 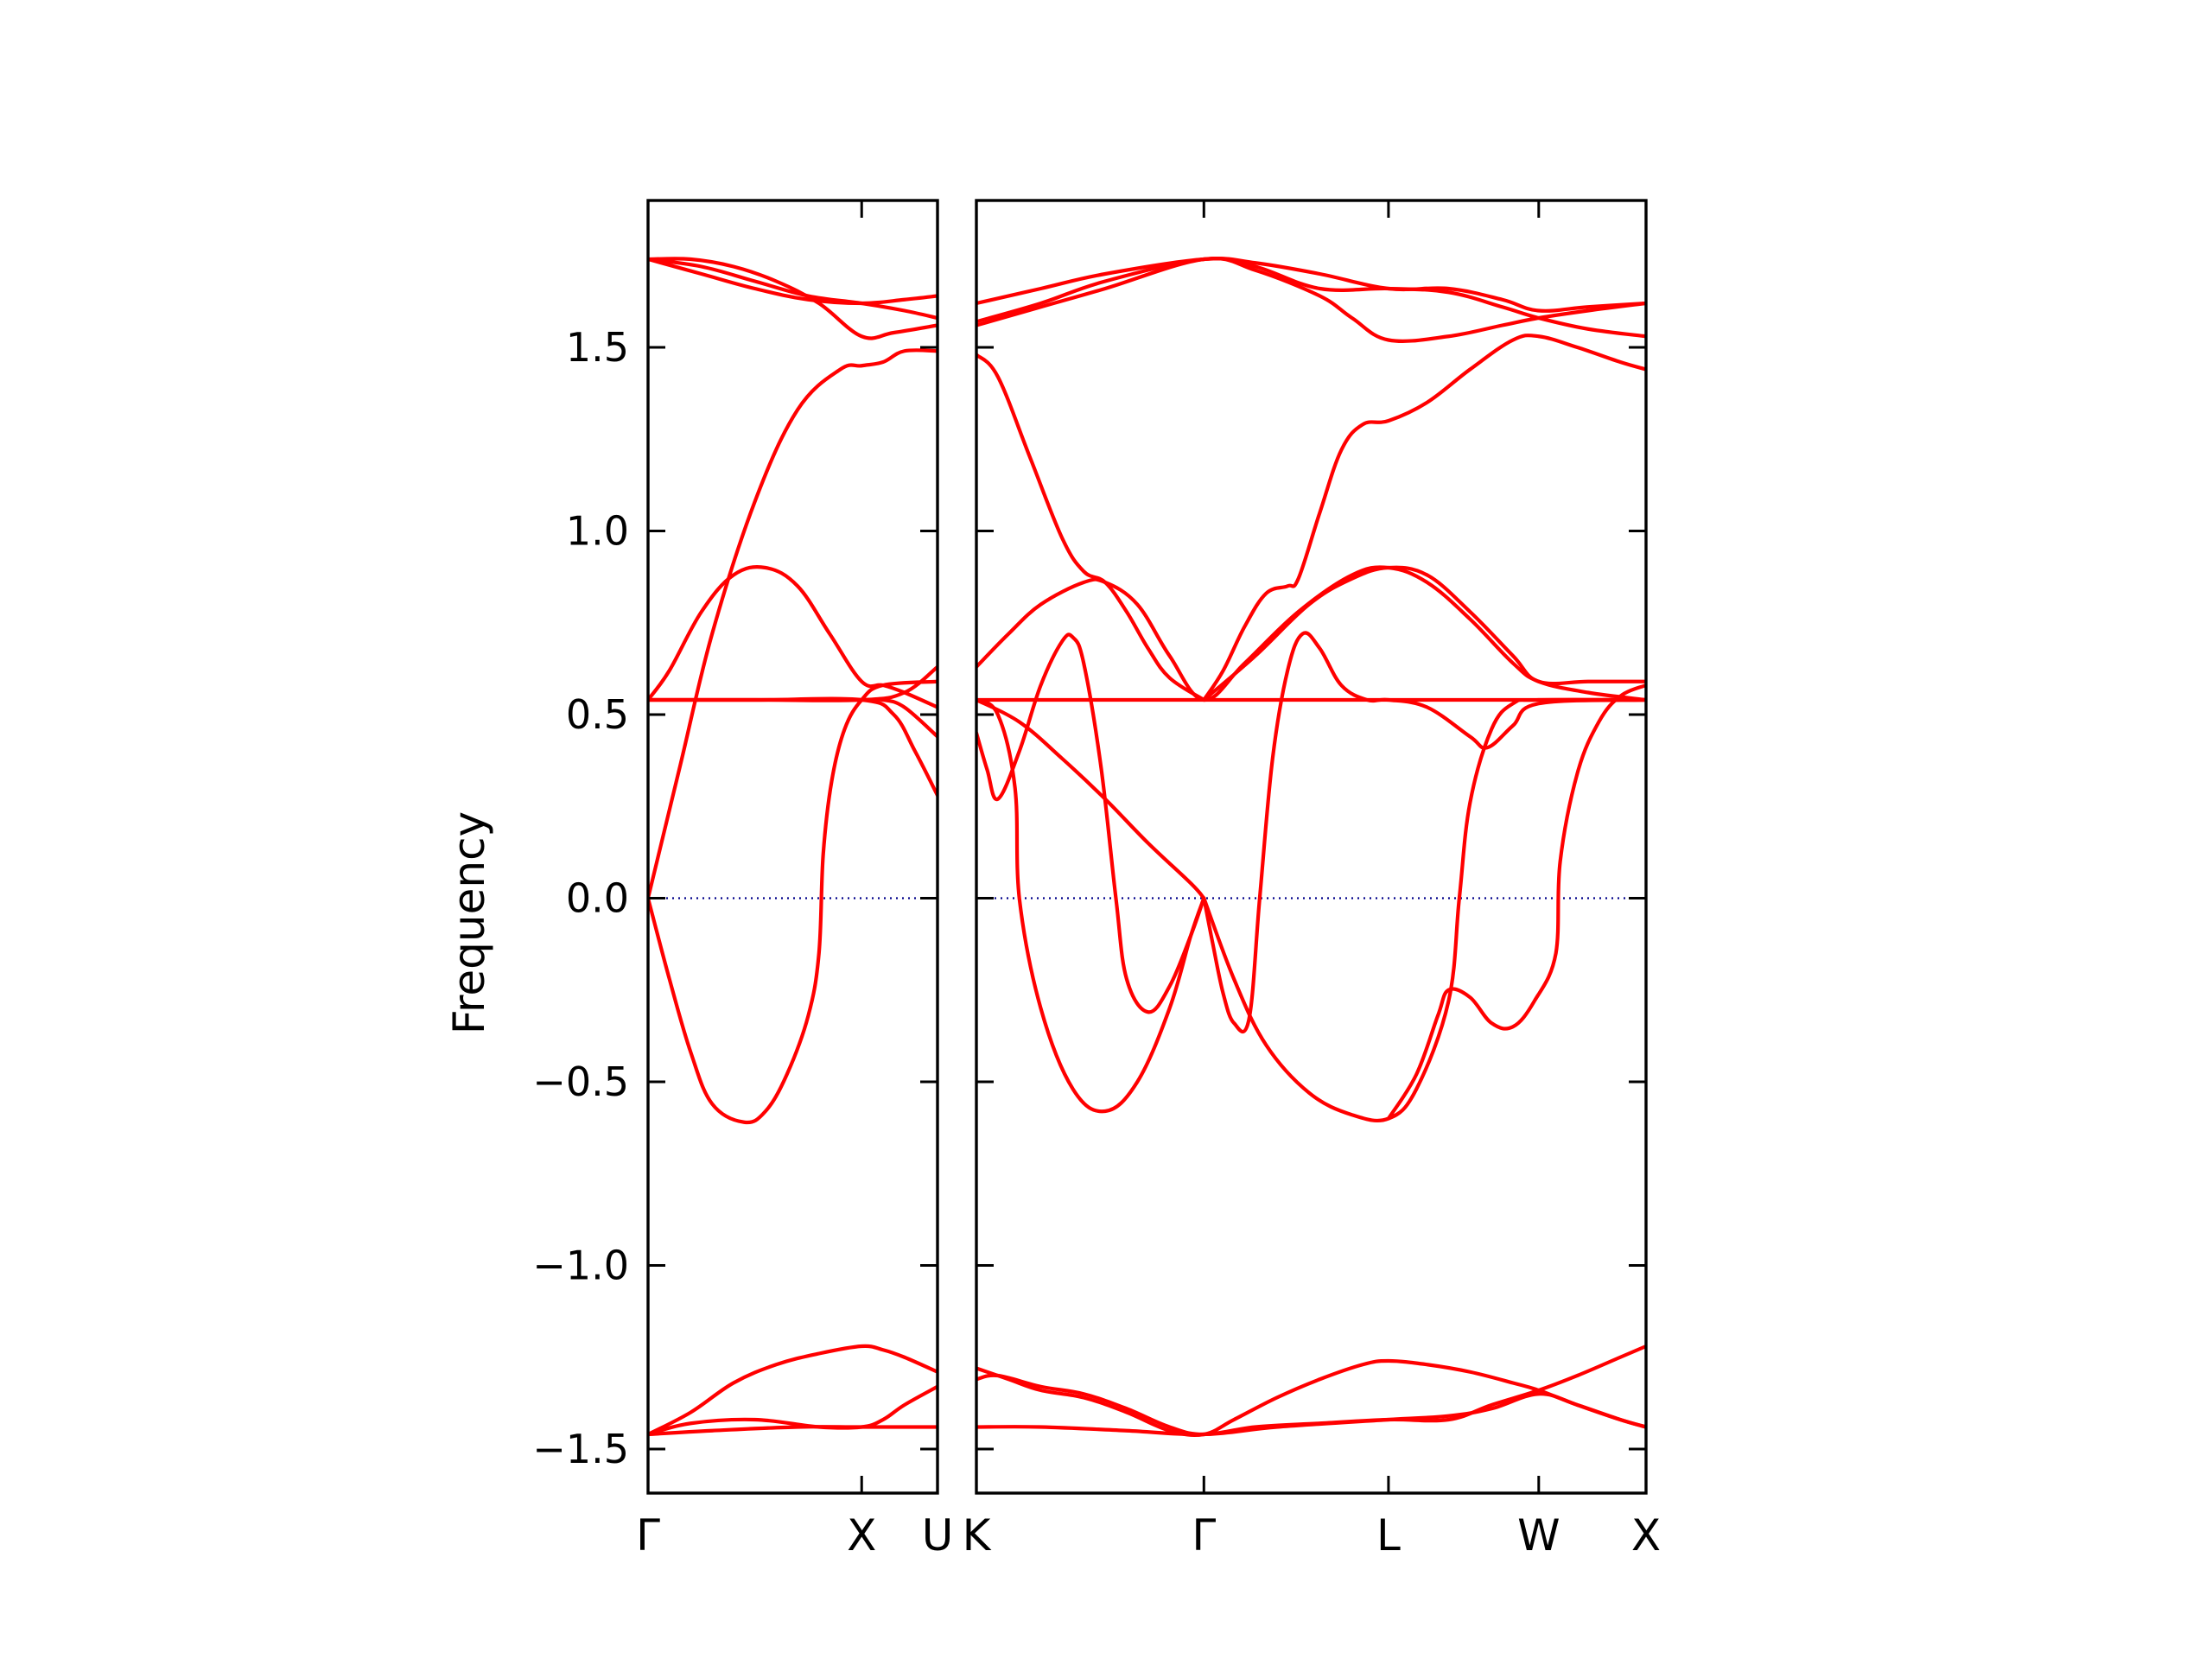 What do you see at coordinates (1388, 1535) in the screenshot?
I see `k-point-label: L` at bounding box center [1388, 1535].